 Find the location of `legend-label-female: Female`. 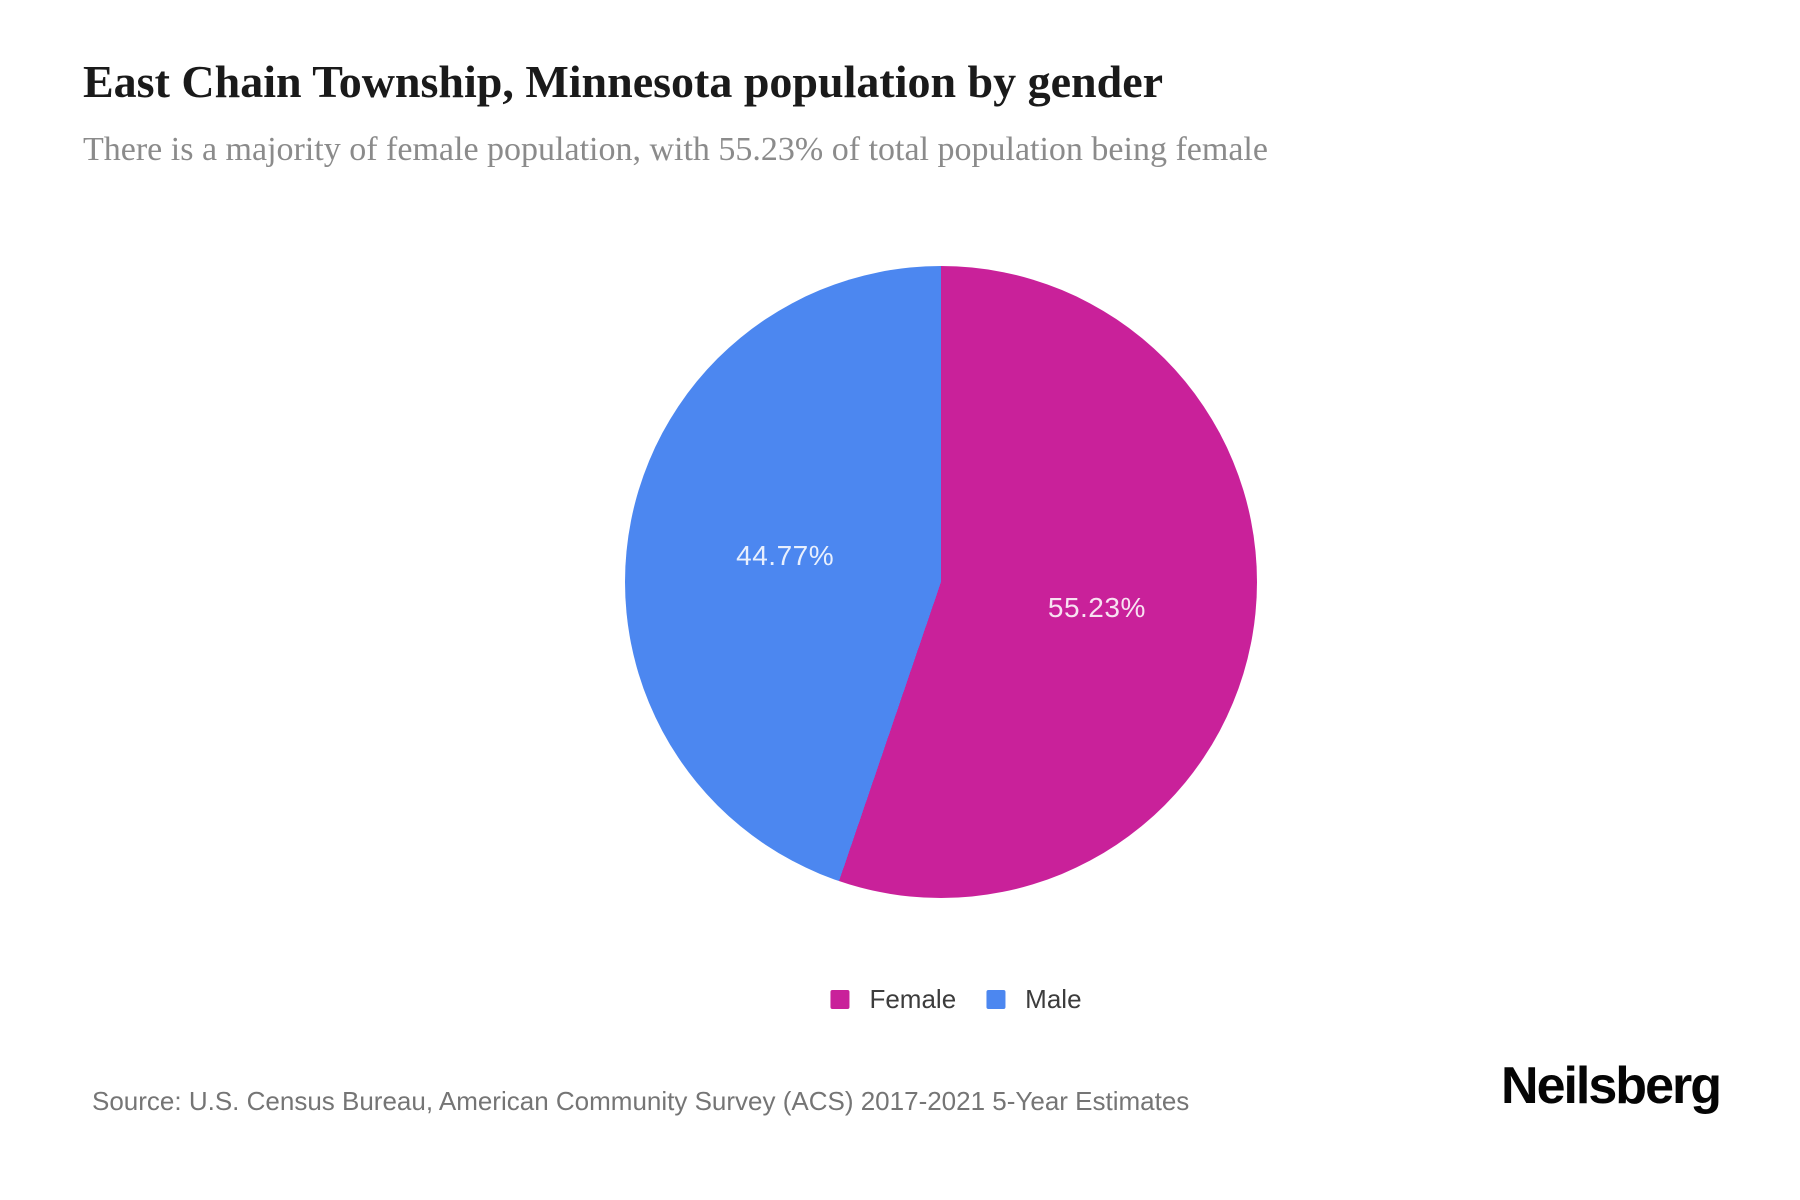

legend-label-female: Female is located at coordinates (913, 999).